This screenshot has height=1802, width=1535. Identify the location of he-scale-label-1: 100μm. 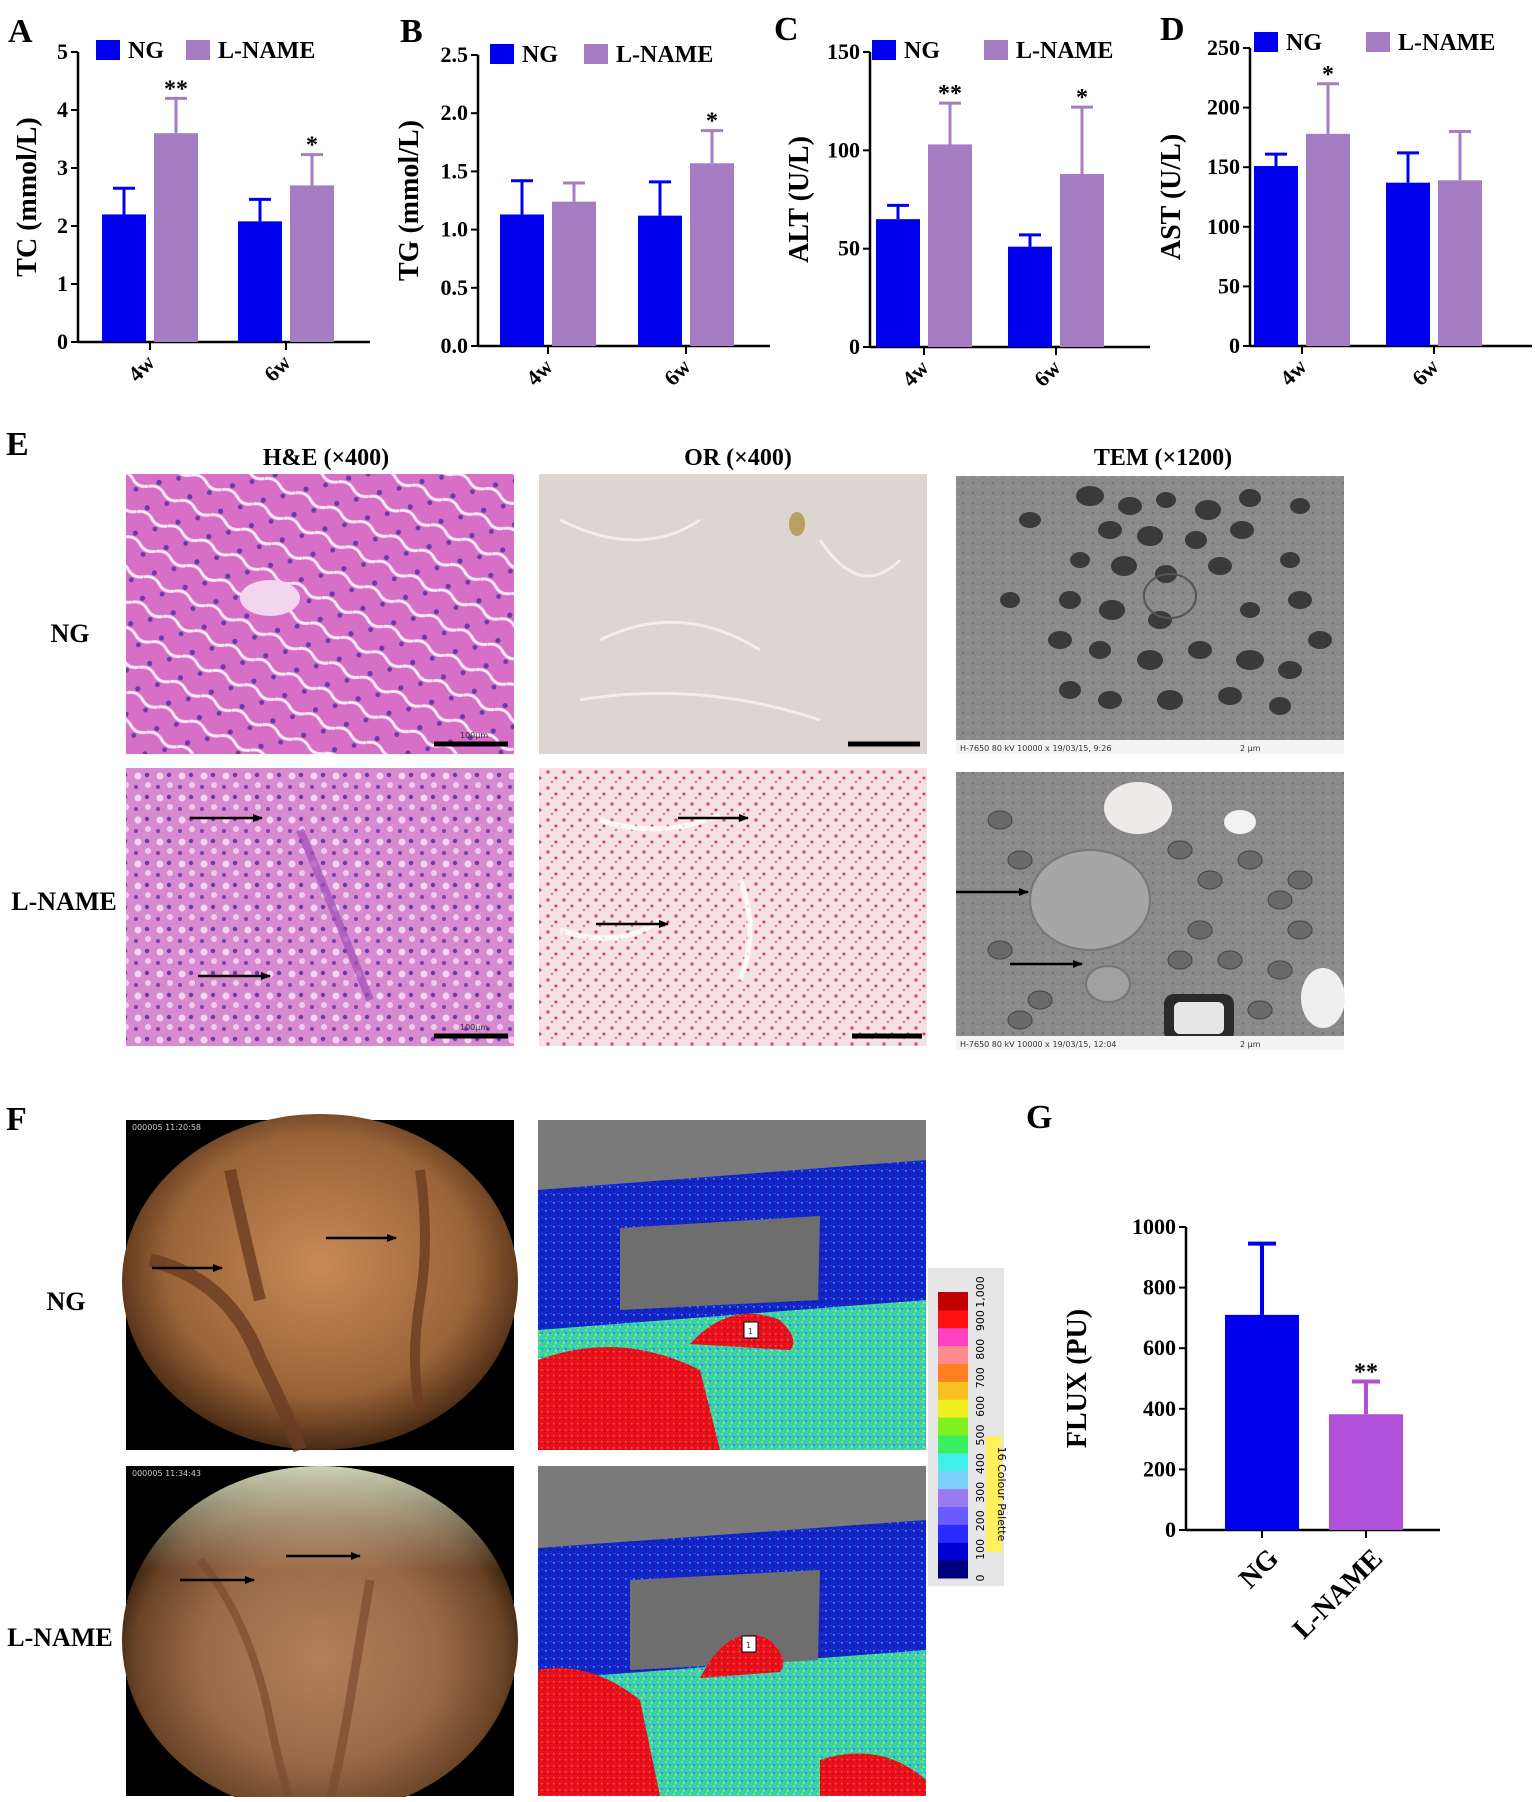
(474, 735).